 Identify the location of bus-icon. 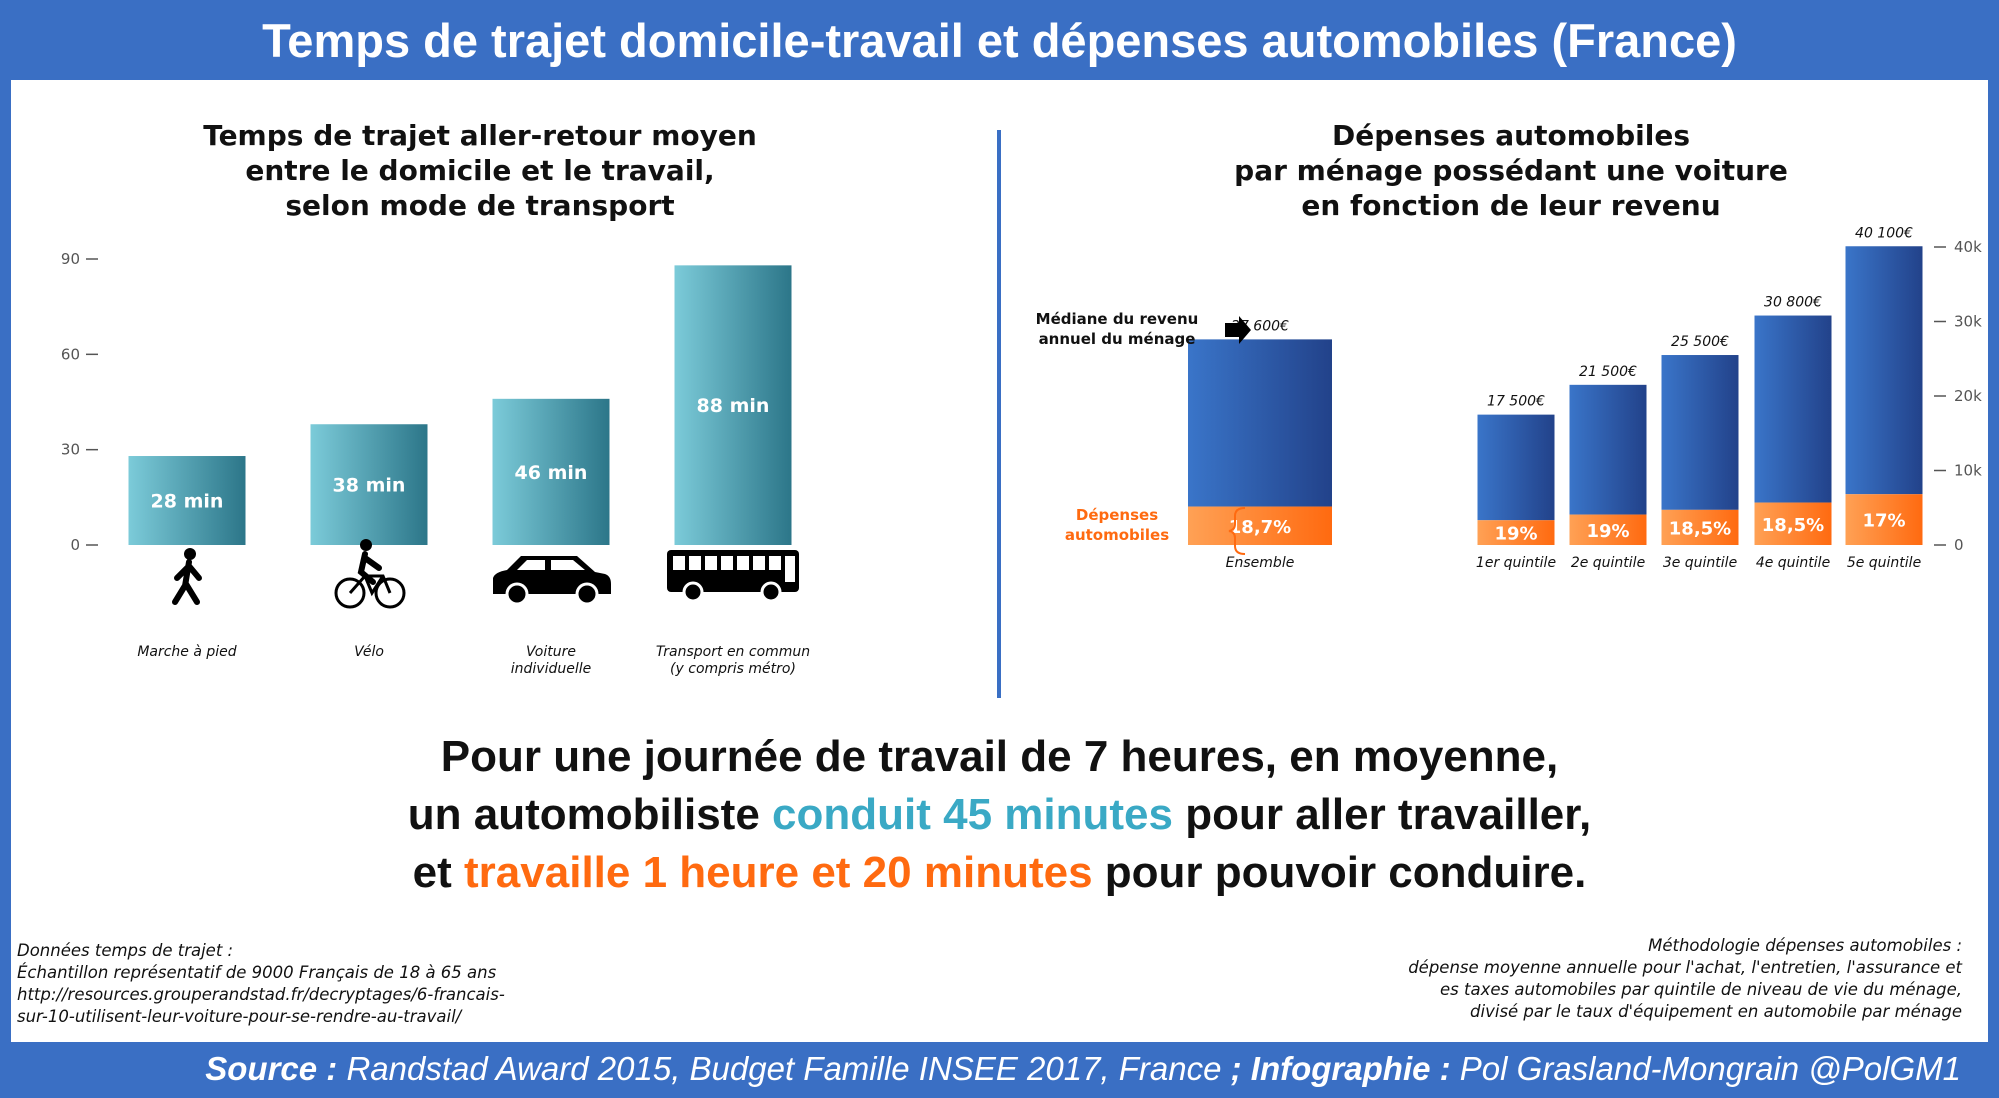
(733, 576).